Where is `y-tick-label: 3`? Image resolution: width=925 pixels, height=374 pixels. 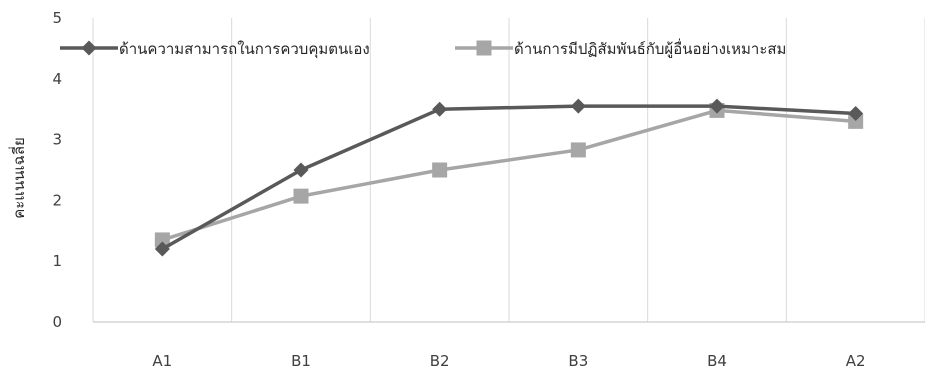
y-tick-label: 3 is located at coordinates (57, 140).